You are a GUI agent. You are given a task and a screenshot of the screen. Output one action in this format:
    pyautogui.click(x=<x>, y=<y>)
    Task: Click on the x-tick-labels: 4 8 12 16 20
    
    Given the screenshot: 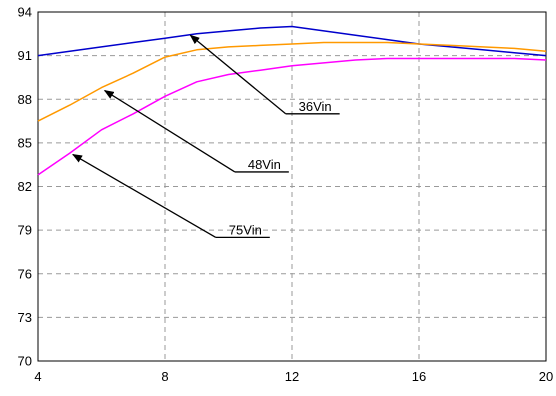 What is the action you would take?
    pyautogui.click(x=293, y=376)
    